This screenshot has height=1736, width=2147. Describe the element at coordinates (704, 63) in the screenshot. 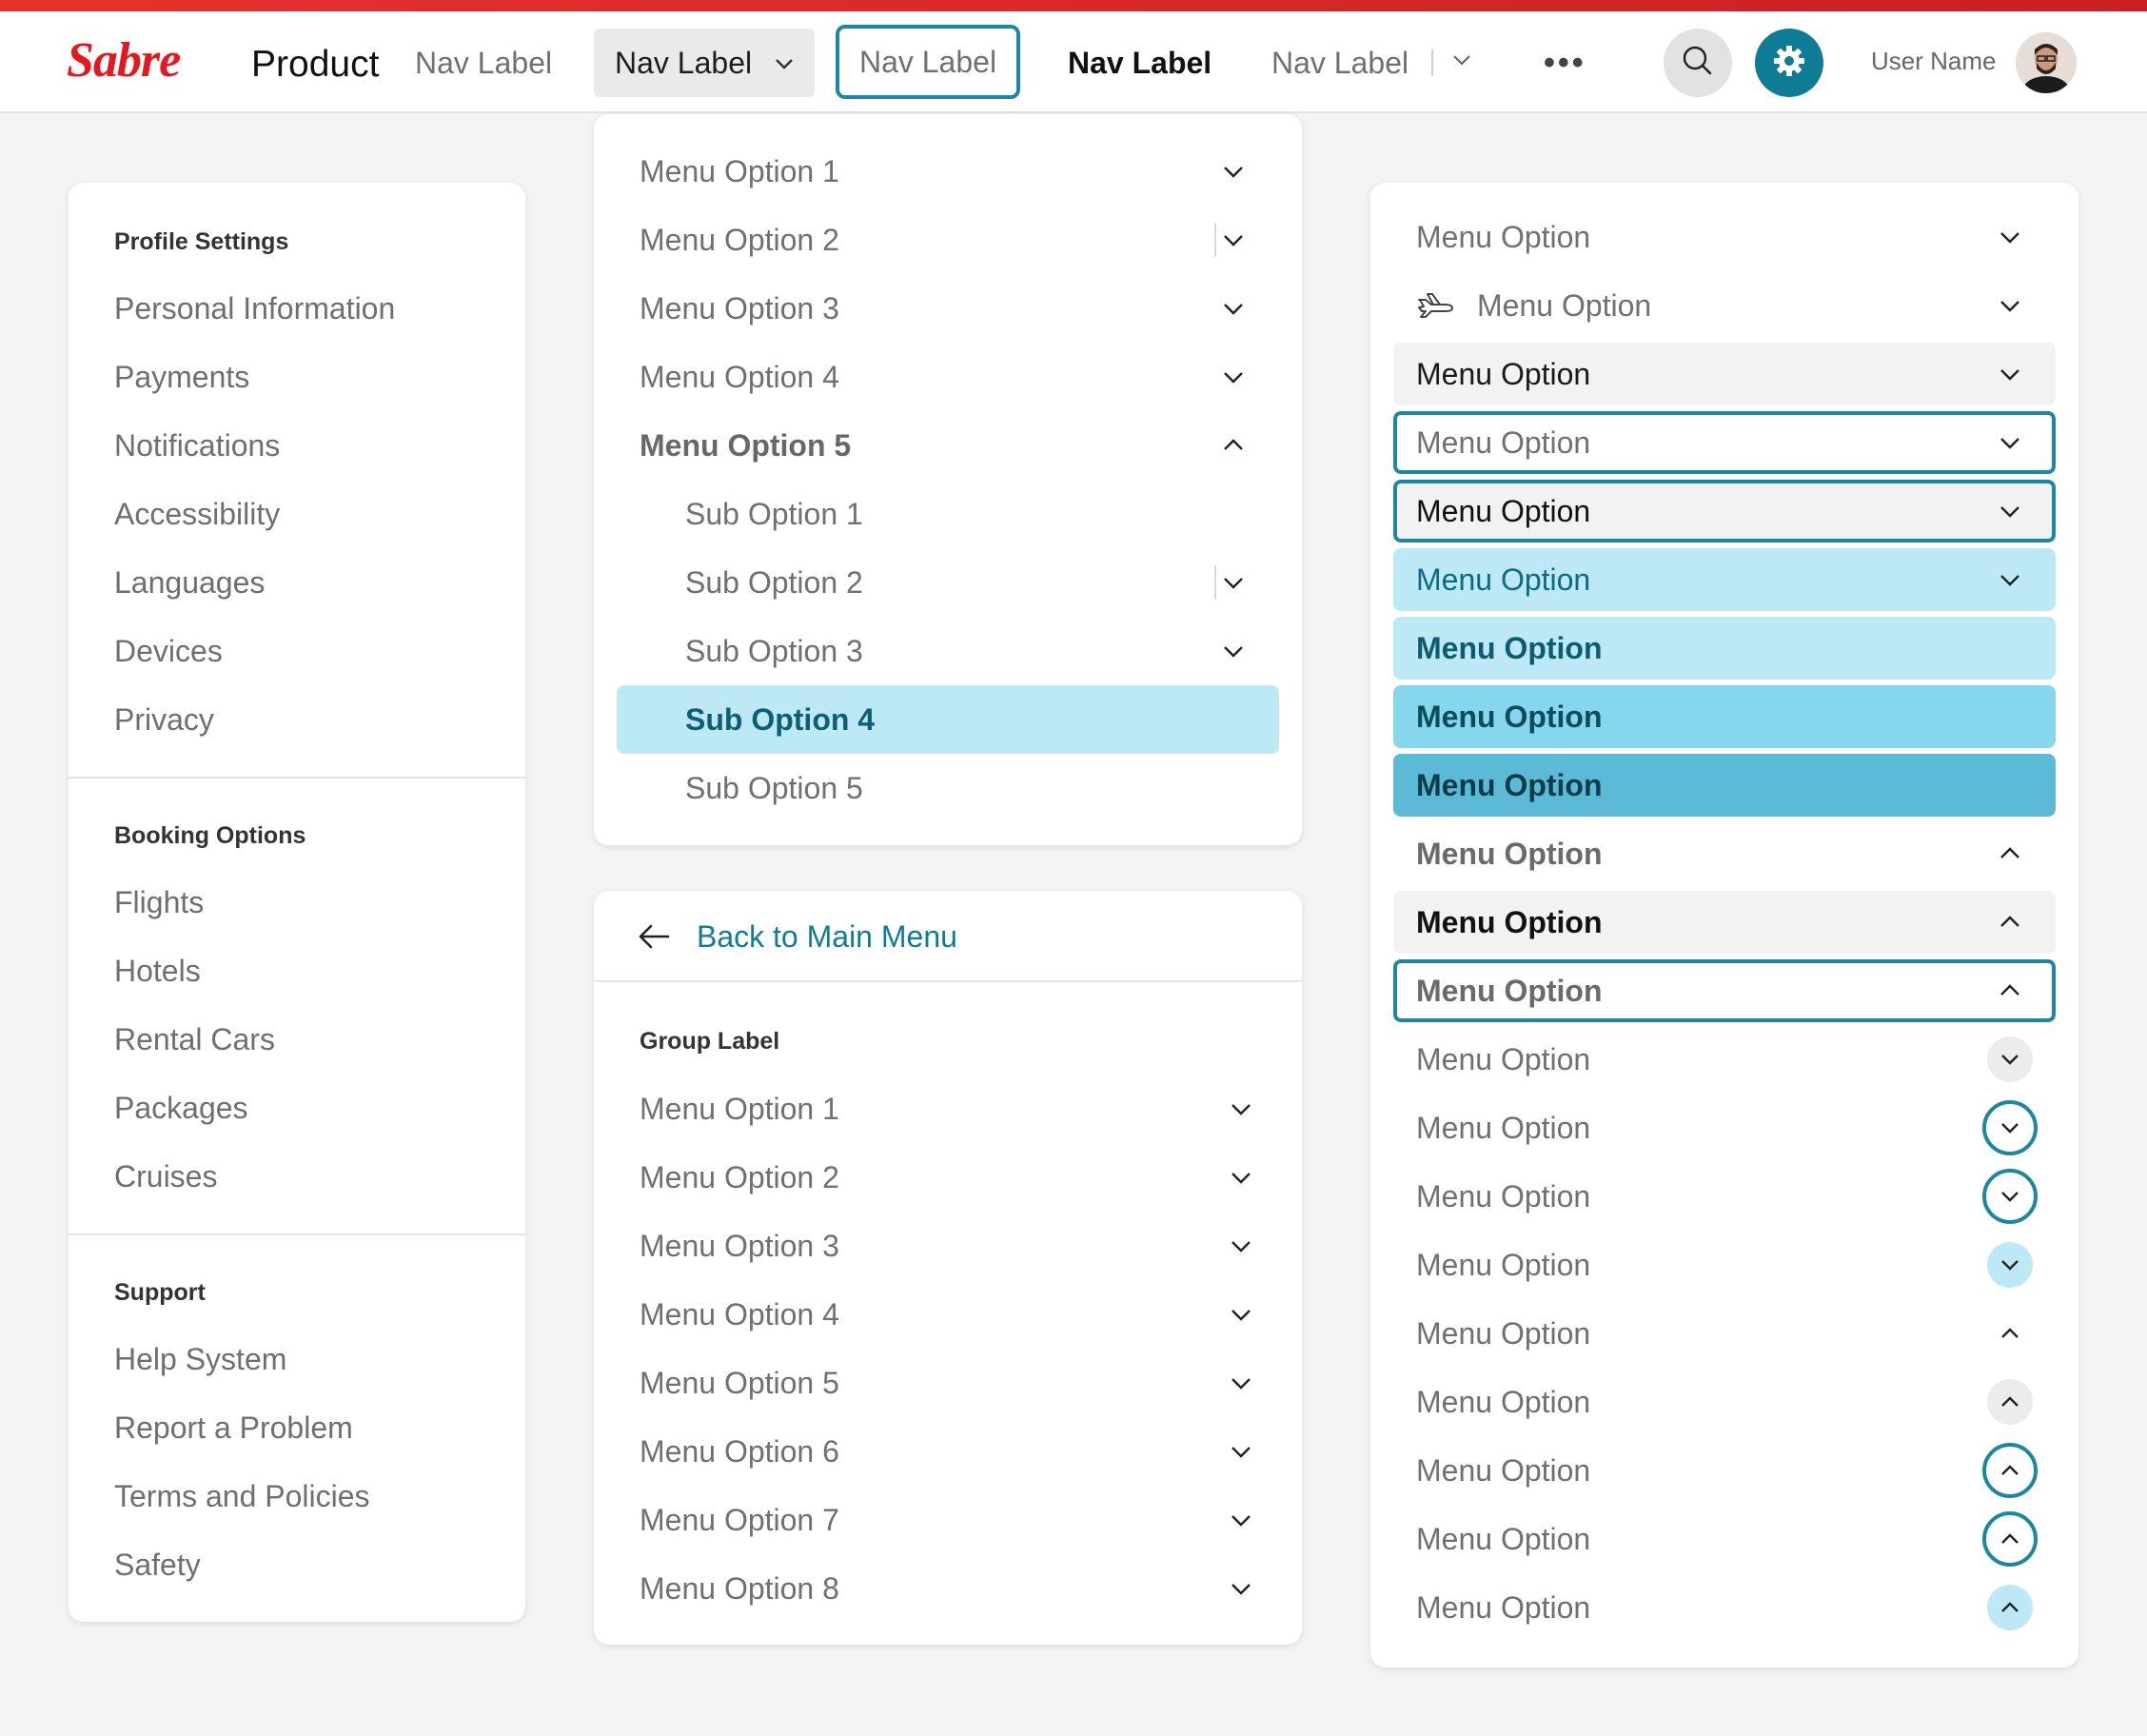

I see `nav-item-2-dropdown-open: Nav Label` at that location.